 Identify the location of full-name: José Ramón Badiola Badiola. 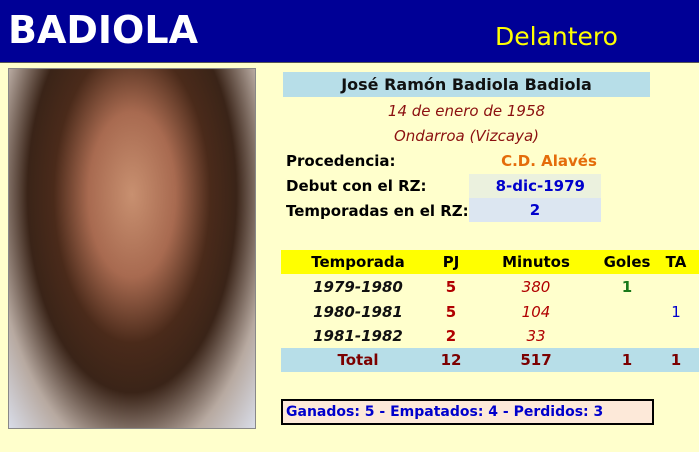
(466, 84).